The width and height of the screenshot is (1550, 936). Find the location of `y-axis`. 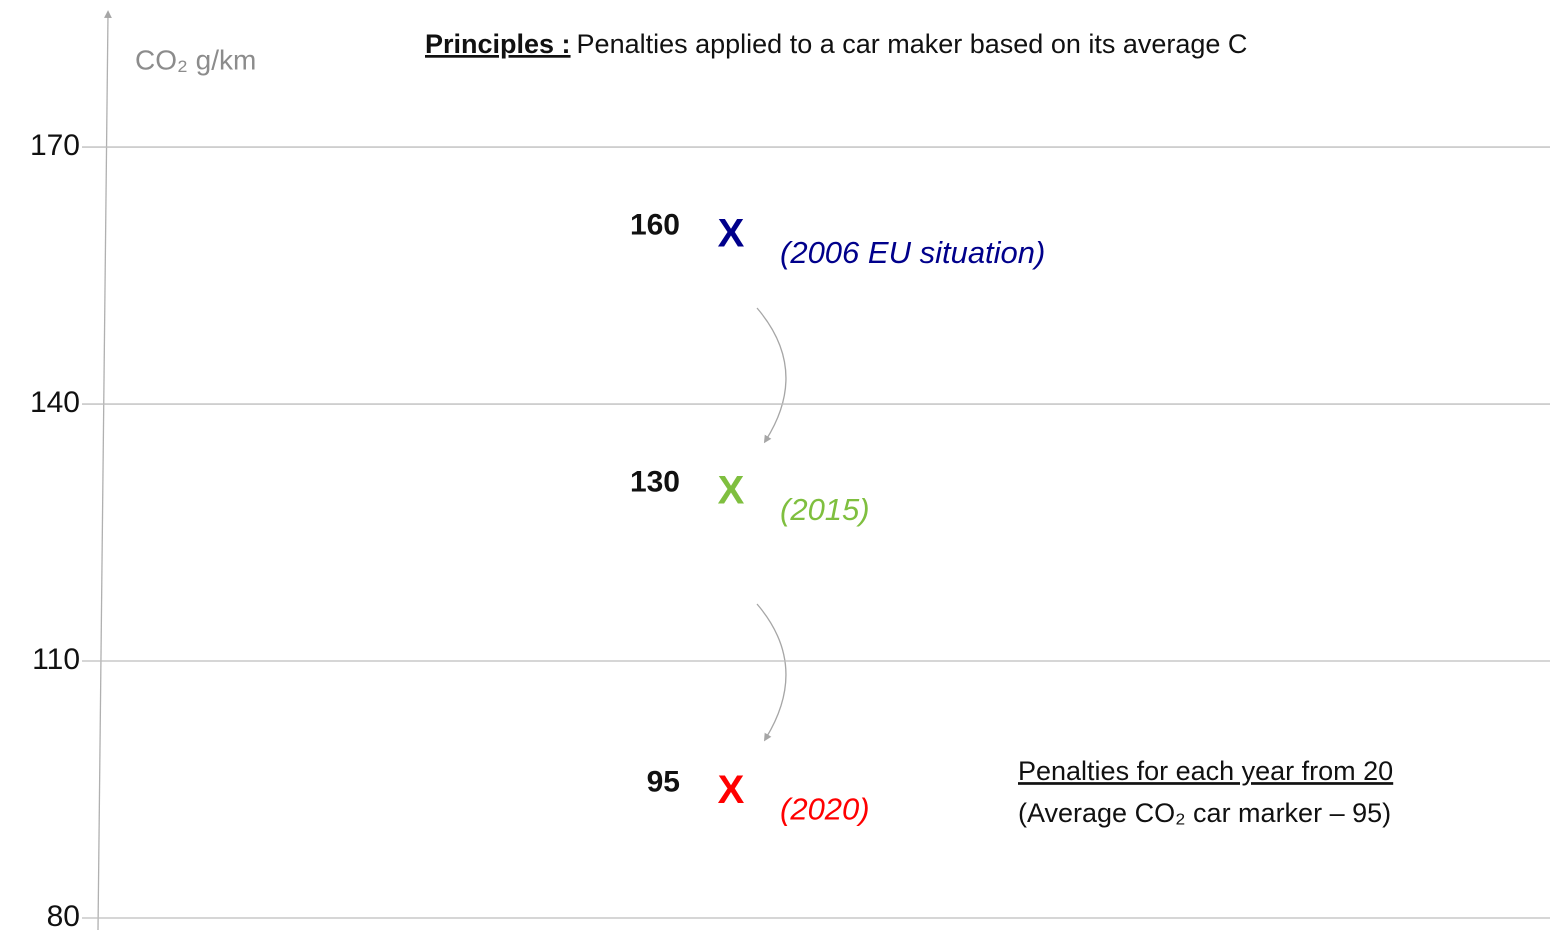

y-axis is located at coordinates (104, 470).